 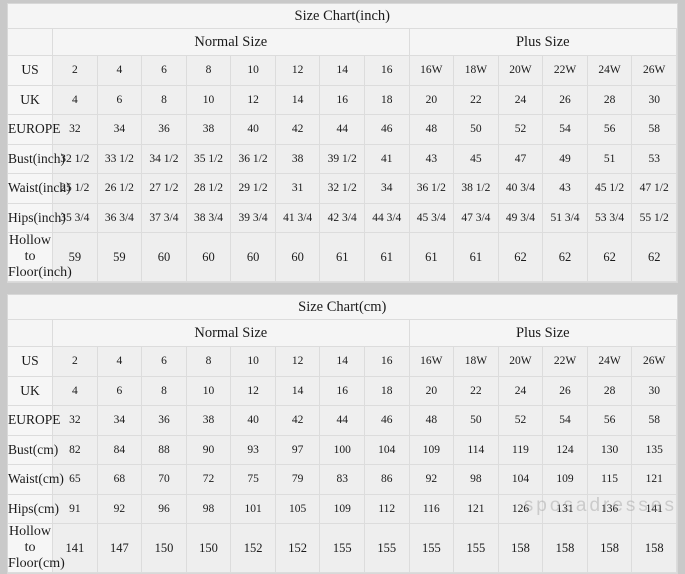 What do you see at coordinates (565, 449) in the screenshot?
I see `table-cell: 124` at bounding box center [565, 449].